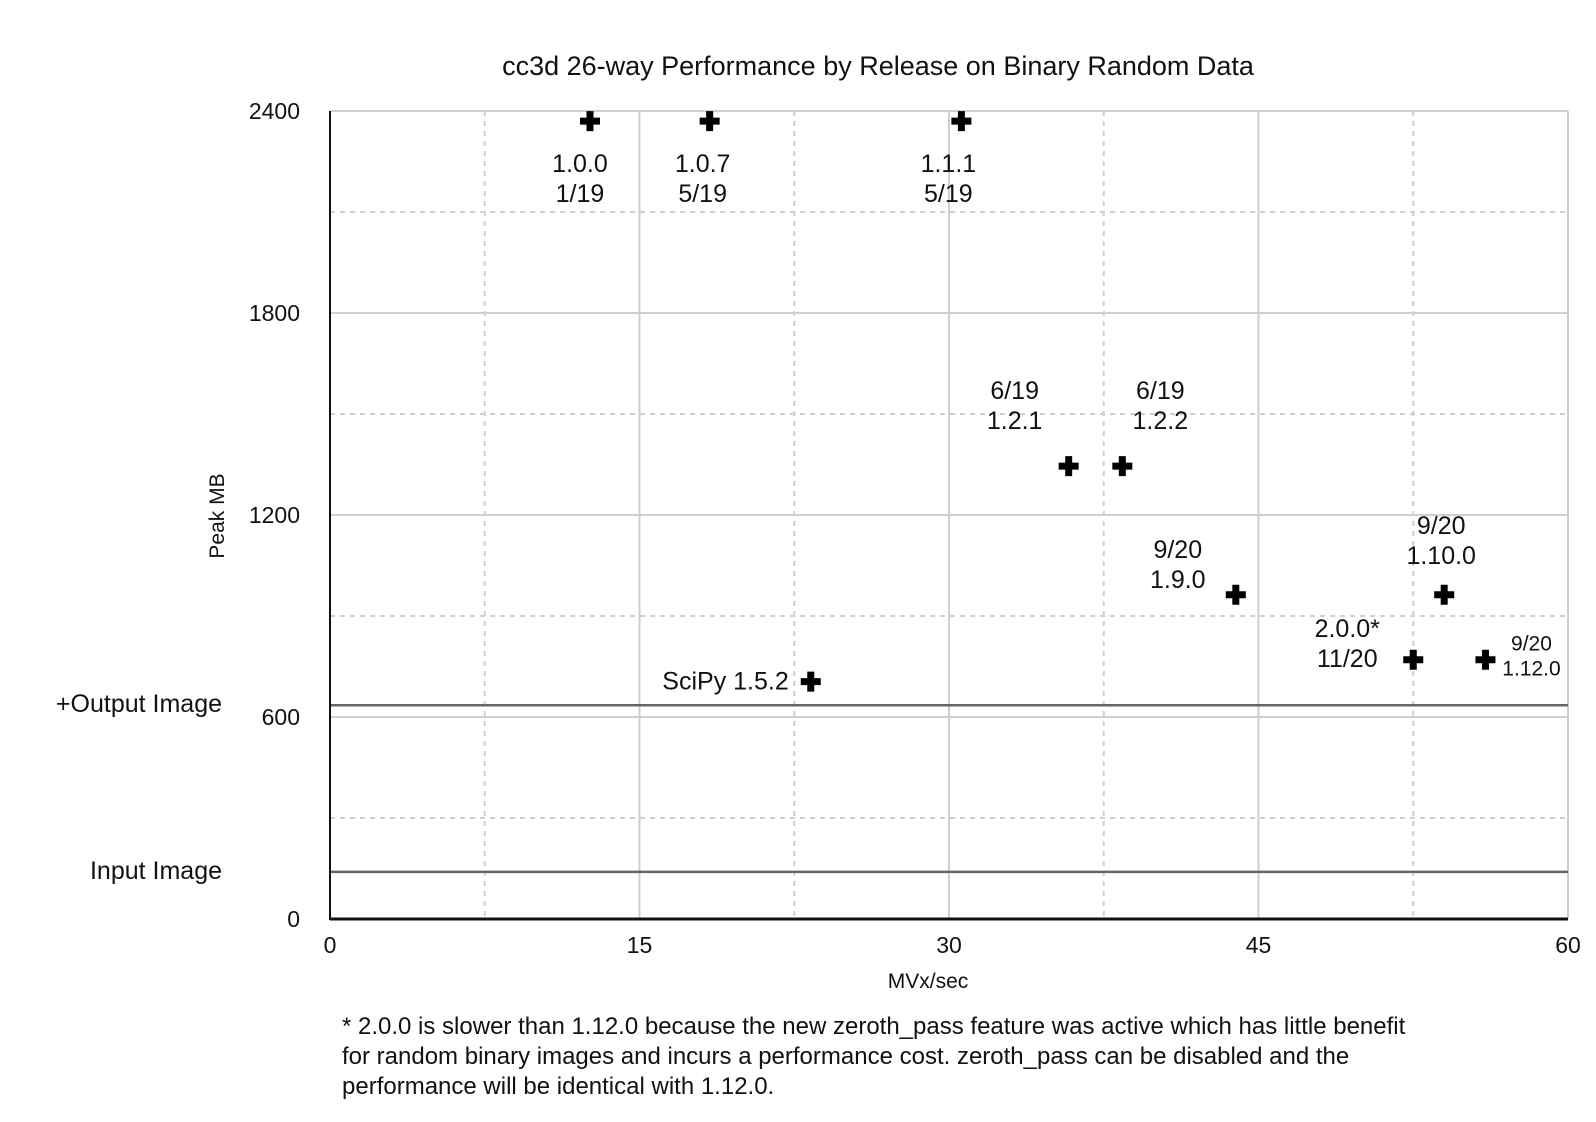  I want to click on data-point: SciPy 1.5.2, so click(741, 682).